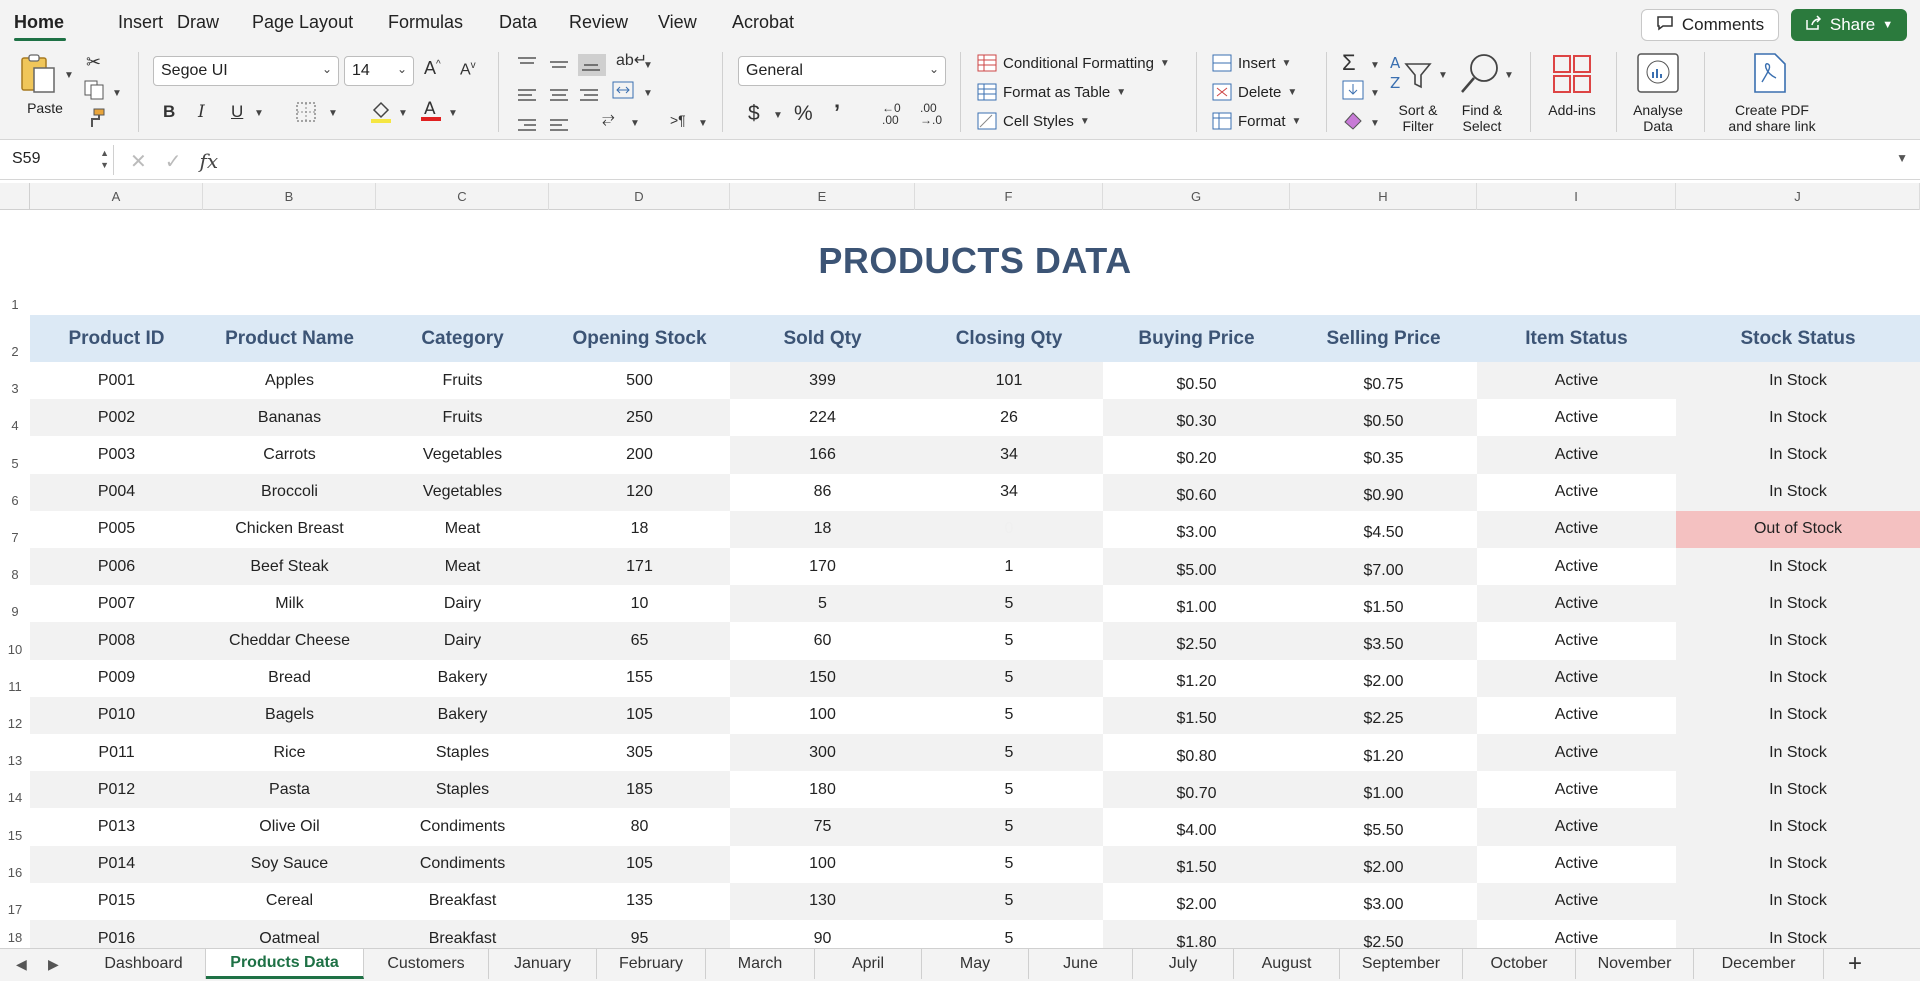 The height and width of the screenshot is (981, 1920). I want to click on menu-tab-acrobat: Acrobat, so click(763, 22).